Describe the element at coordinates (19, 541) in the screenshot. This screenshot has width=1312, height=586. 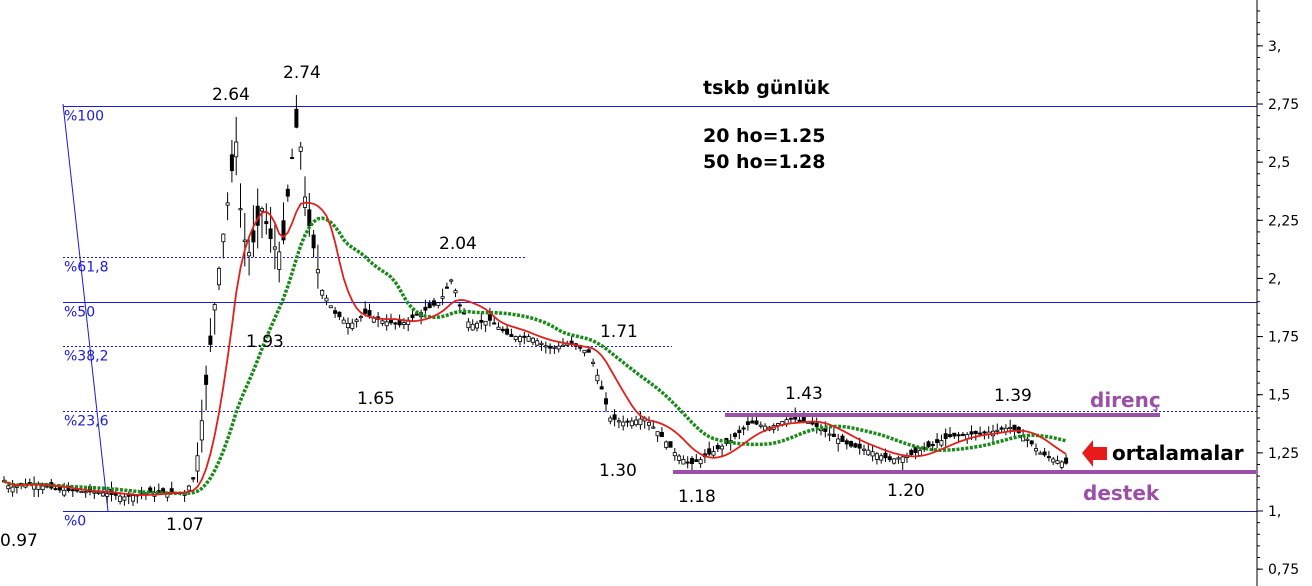
I see `price-label-0-97: 0.97` at that location.